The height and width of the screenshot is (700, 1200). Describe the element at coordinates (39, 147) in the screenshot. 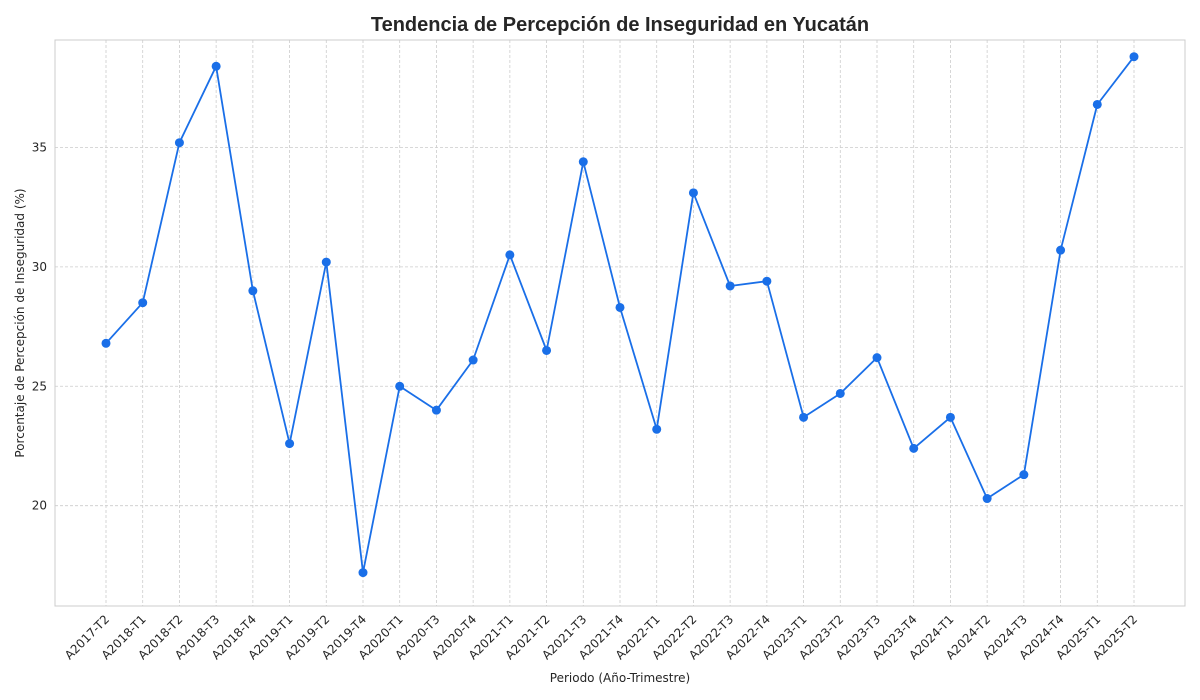

I see `y-tick-label: 35` at that location.